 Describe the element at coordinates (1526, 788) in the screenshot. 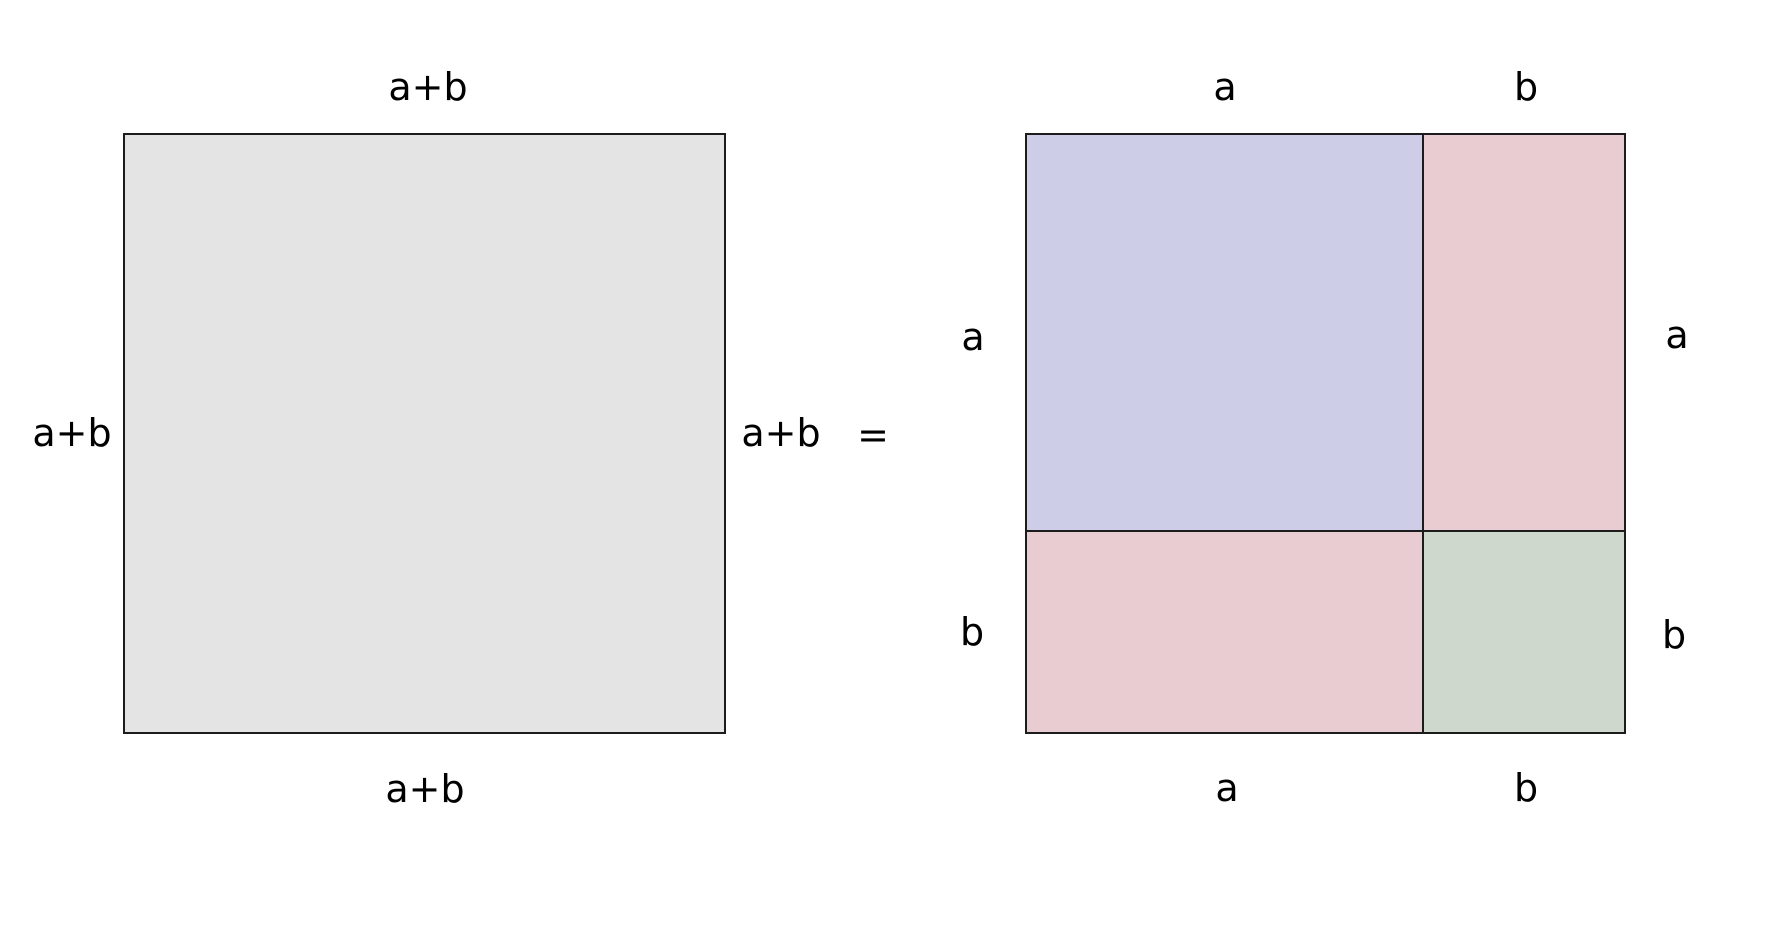

I see `right-square-bottom-label-b: b` at that location.